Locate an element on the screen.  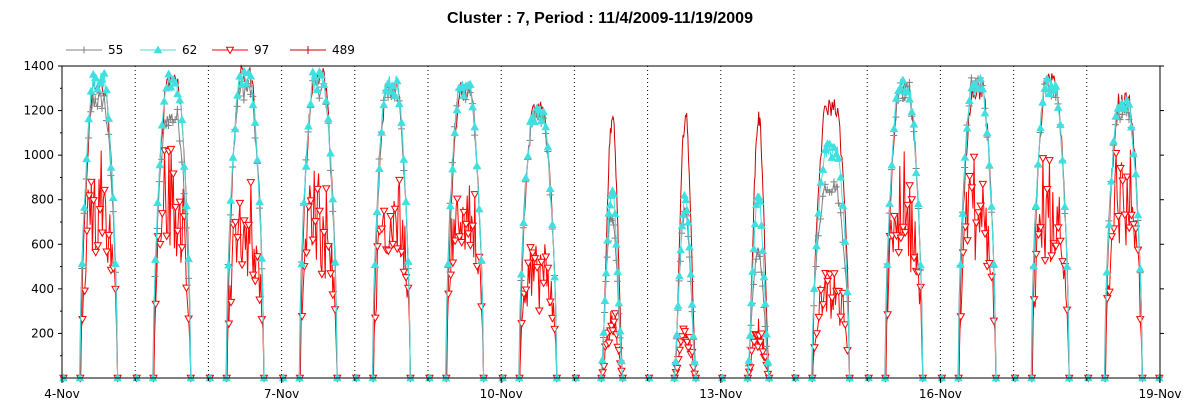
x-tick-label: 4-Nov is located at coordinates (61, 394).